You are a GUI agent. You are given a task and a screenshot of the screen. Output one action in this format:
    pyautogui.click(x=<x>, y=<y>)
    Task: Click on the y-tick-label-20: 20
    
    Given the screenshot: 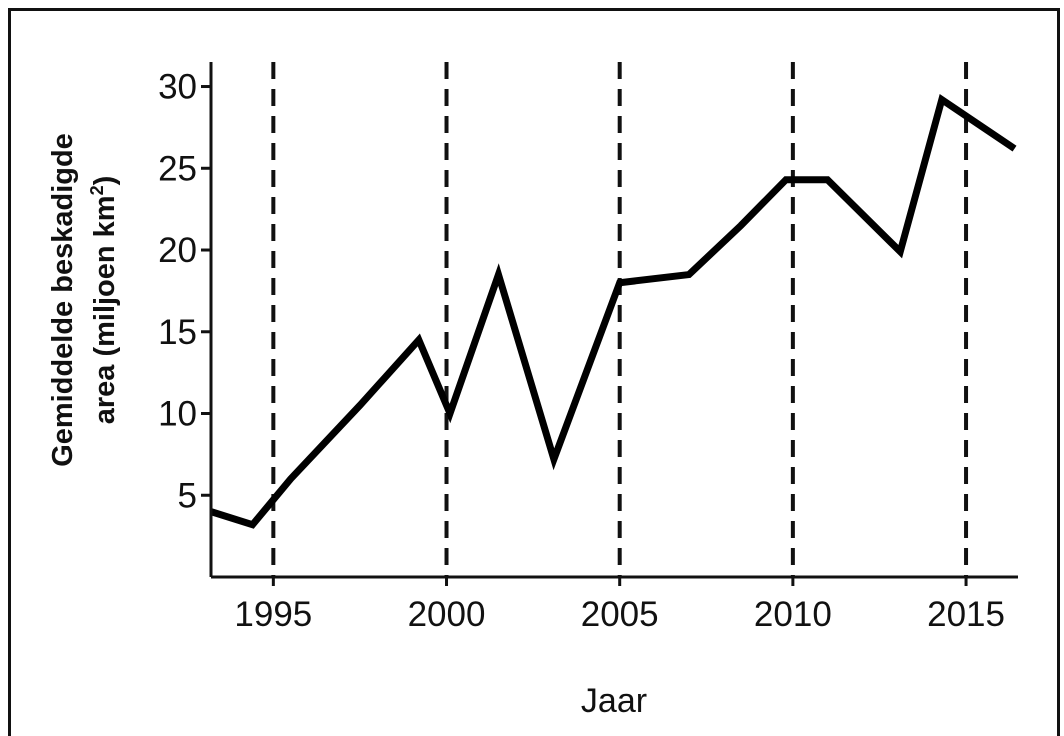 What is the action you would take?
    pyautogui.click(x=177, y=250)
    